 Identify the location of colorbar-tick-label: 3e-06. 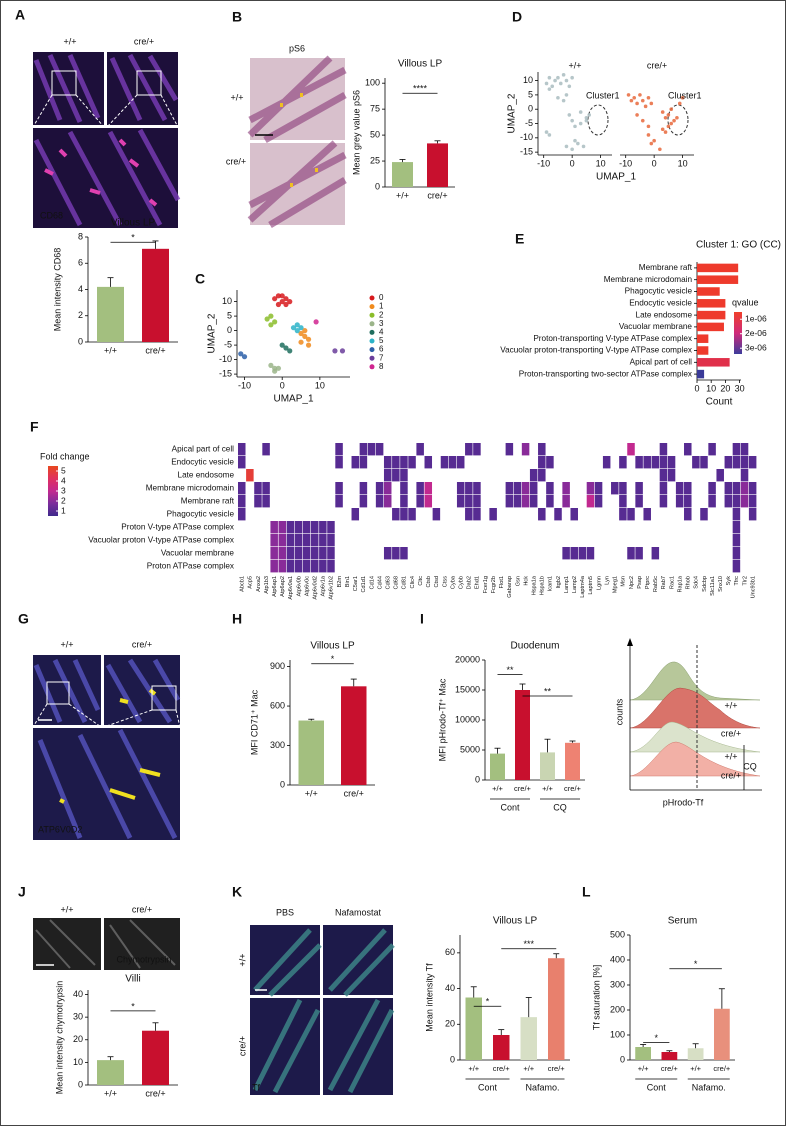
(756, 347).